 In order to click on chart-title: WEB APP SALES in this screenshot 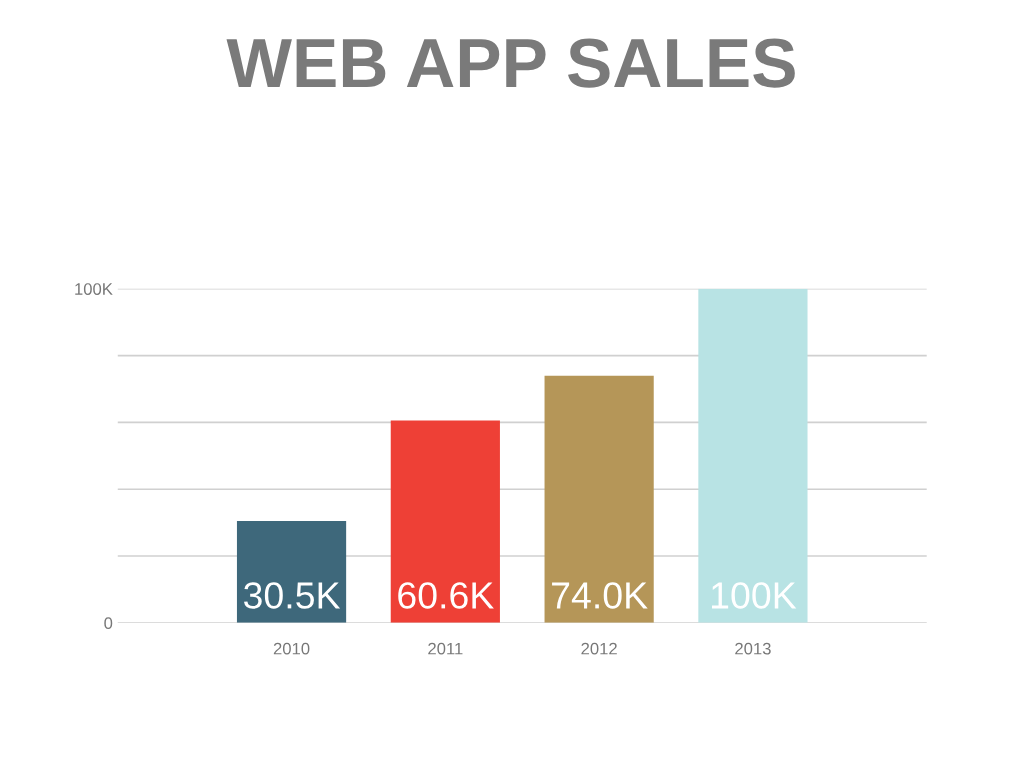, I will do `click(510, 63)`.